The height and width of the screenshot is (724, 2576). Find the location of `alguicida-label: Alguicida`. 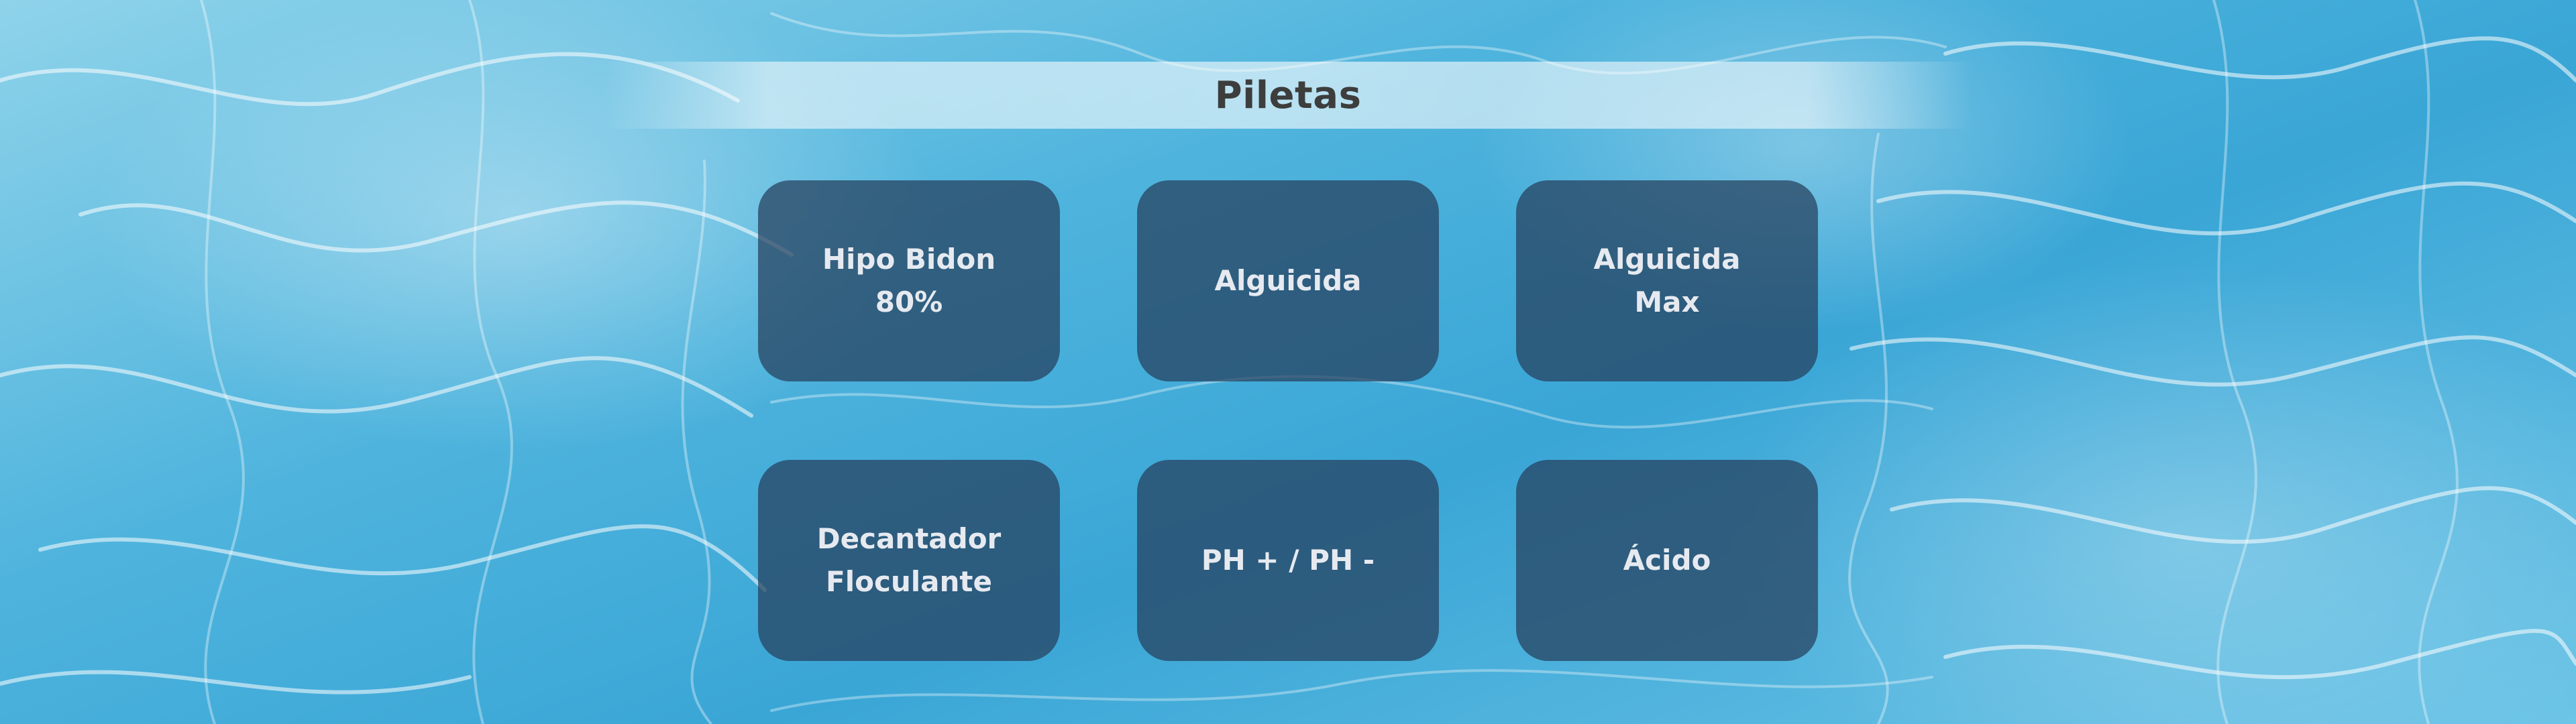

alguicida-label: Alguicida is located at coordinates (1288, 280).